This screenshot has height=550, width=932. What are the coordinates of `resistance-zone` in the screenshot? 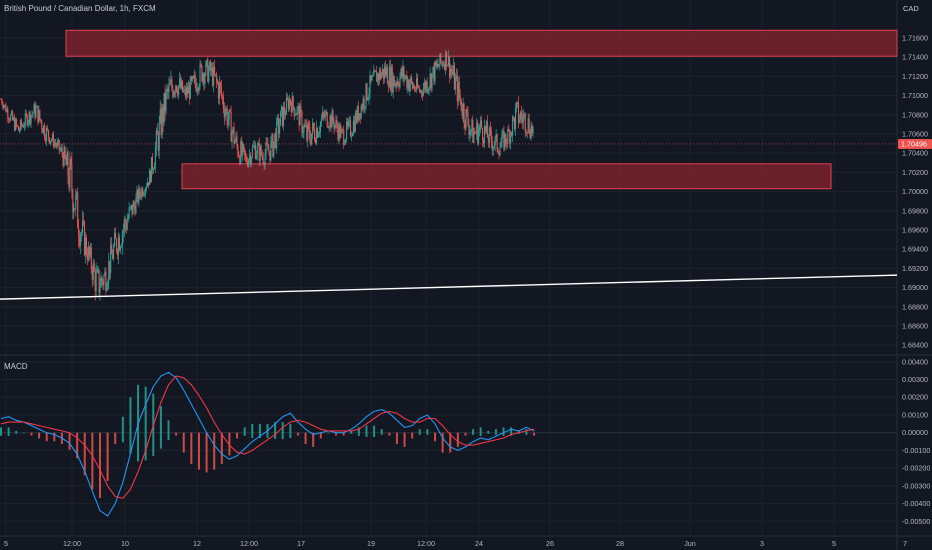 It's located at (481, 43).